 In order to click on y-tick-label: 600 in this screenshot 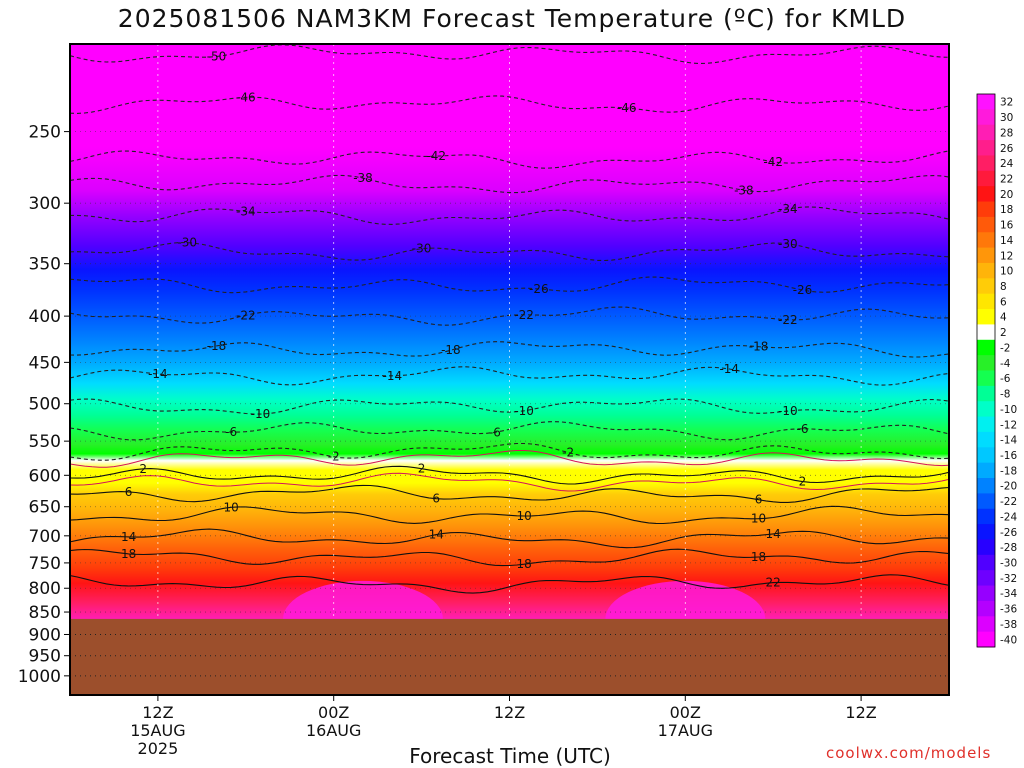, I will do `click(45, 476)`.